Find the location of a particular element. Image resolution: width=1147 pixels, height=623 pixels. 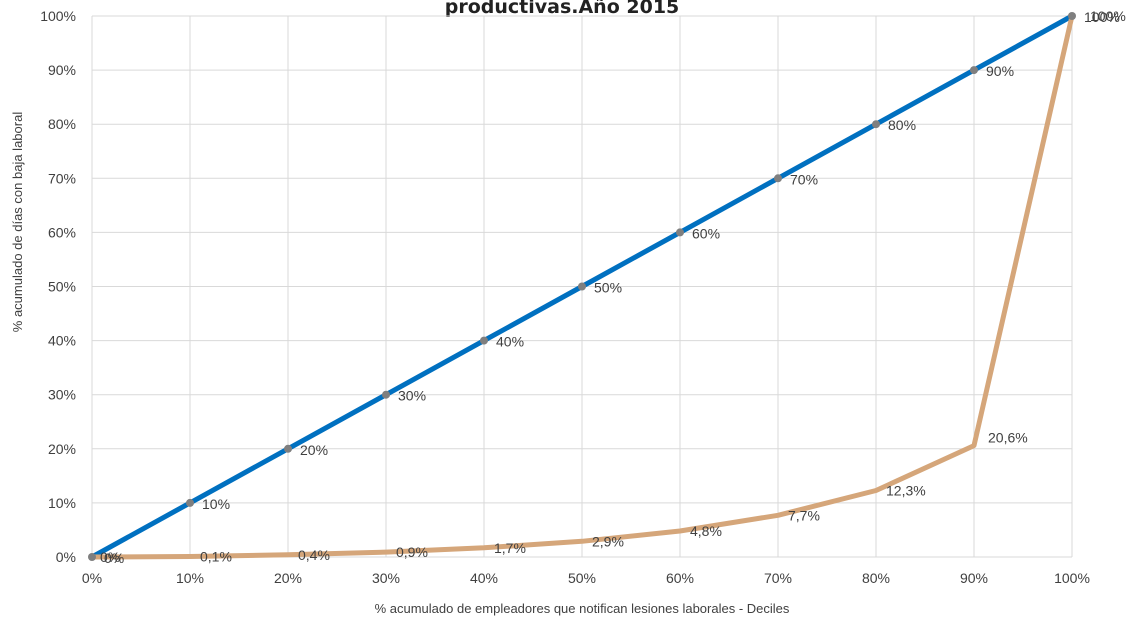

y-tick-label: 20% is located at coordinates (62, 449).